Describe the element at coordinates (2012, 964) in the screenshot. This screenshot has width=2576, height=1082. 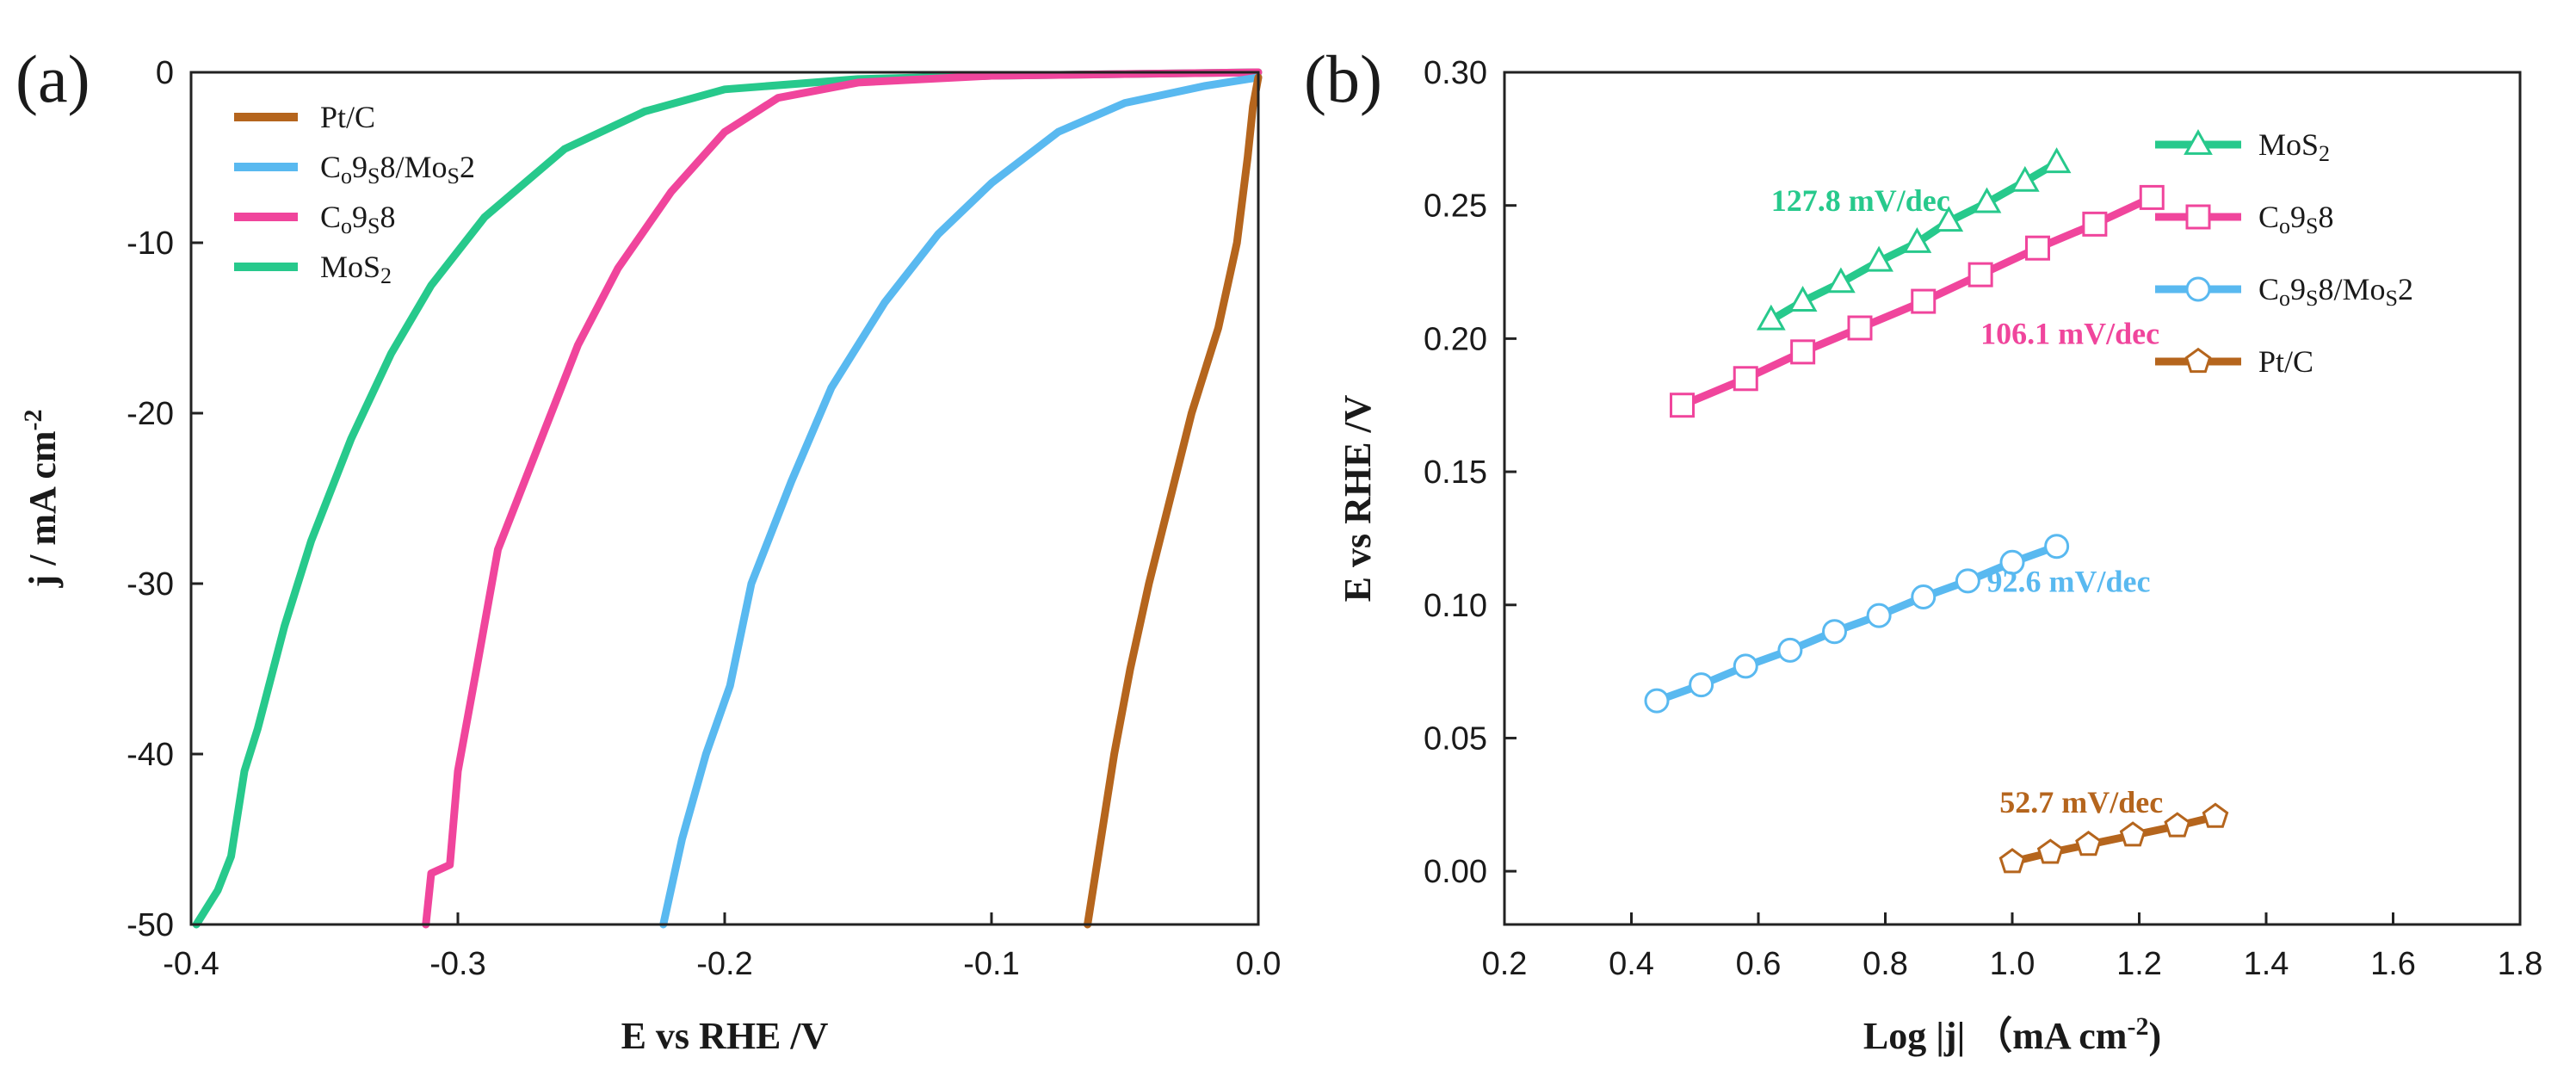
I see `panel-b-x-tick-label: 1.0` at that location.